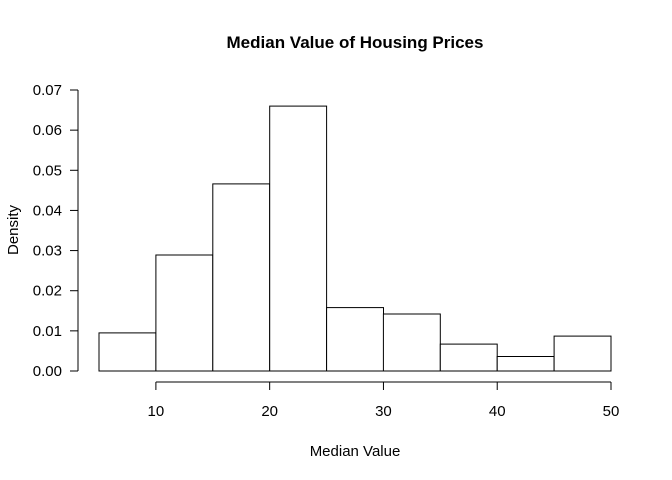 The image size is (672, 480). What do you see at coordinates (383, 411) in the screenshot?
I see `x-tick-label: 30` at bounding box center [383, 411].